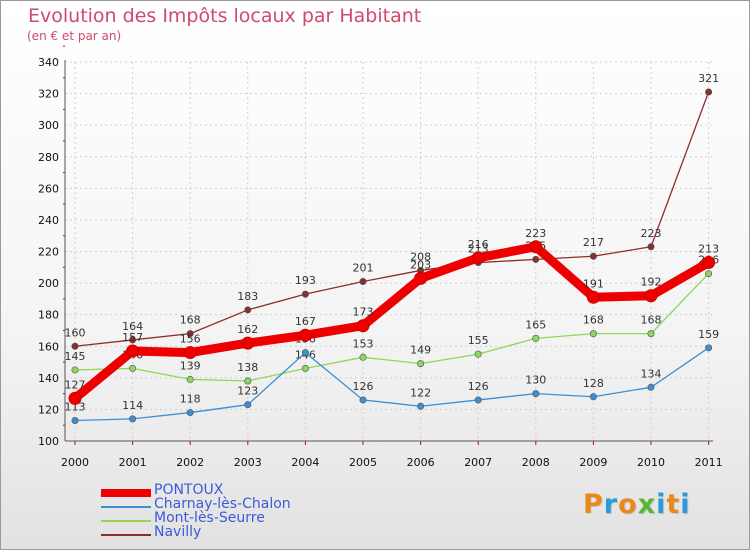 The width and height of the screenshot is (750, 550). I want to click on label-charnay-les-chalon-2010: 134, so click(651, 373).